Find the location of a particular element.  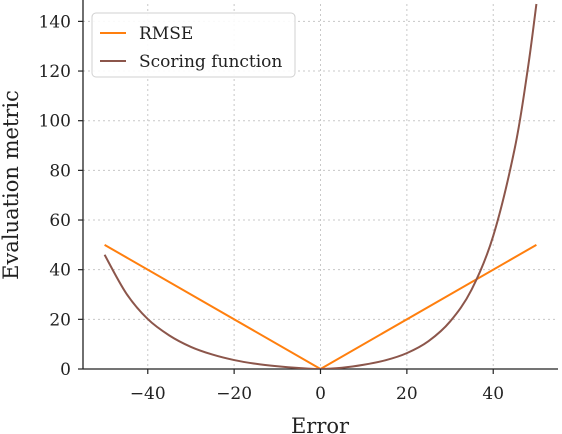

legend-box is located at coordinates (193, 45).